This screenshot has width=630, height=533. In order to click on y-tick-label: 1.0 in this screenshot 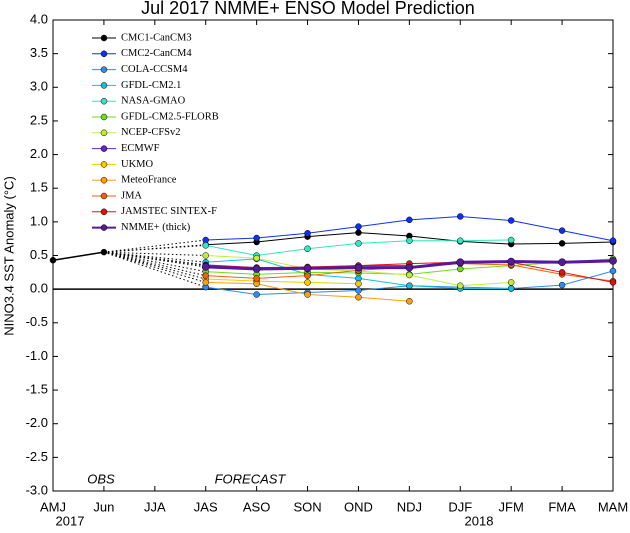, I will do `click(39, 220)`.